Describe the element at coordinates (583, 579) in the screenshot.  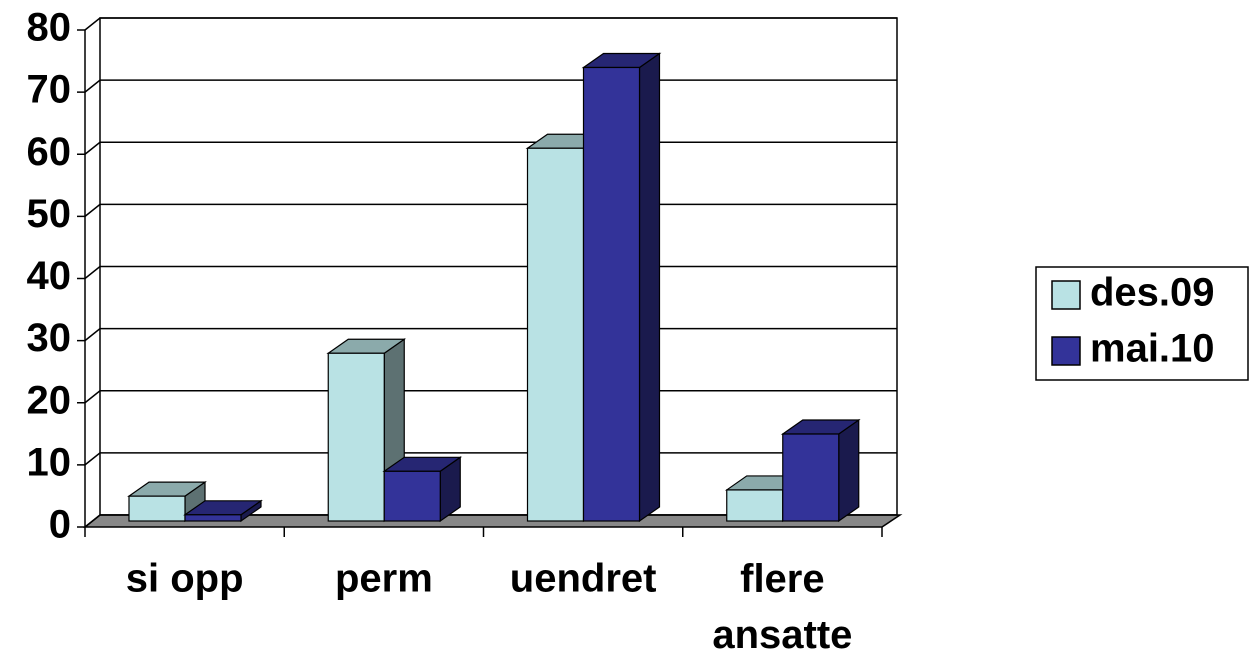
I see `x-tick-label: uendret` at that location.